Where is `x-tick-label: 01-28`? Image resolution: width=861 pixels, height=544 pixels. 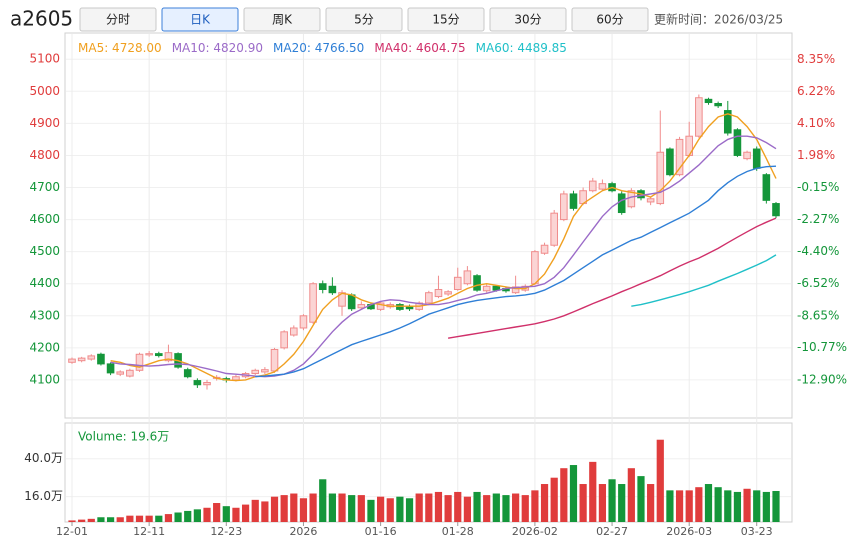 x-tick-label: 01-28 is located at coordinates (458, 531).